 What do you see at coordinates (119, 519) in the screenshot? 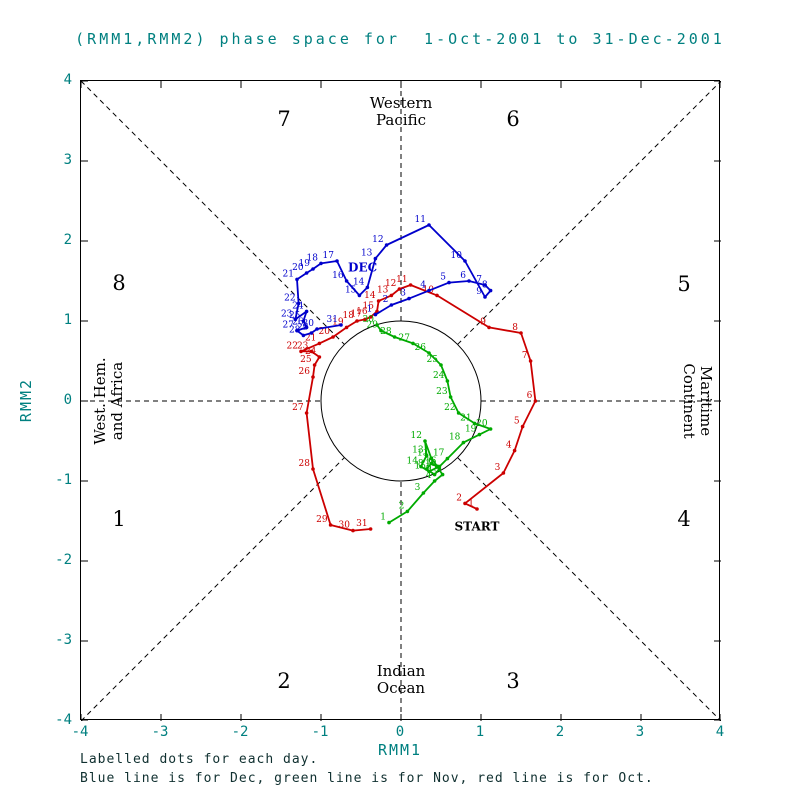
I see `octant-label-1: 1` at bounding box center [119, 519].